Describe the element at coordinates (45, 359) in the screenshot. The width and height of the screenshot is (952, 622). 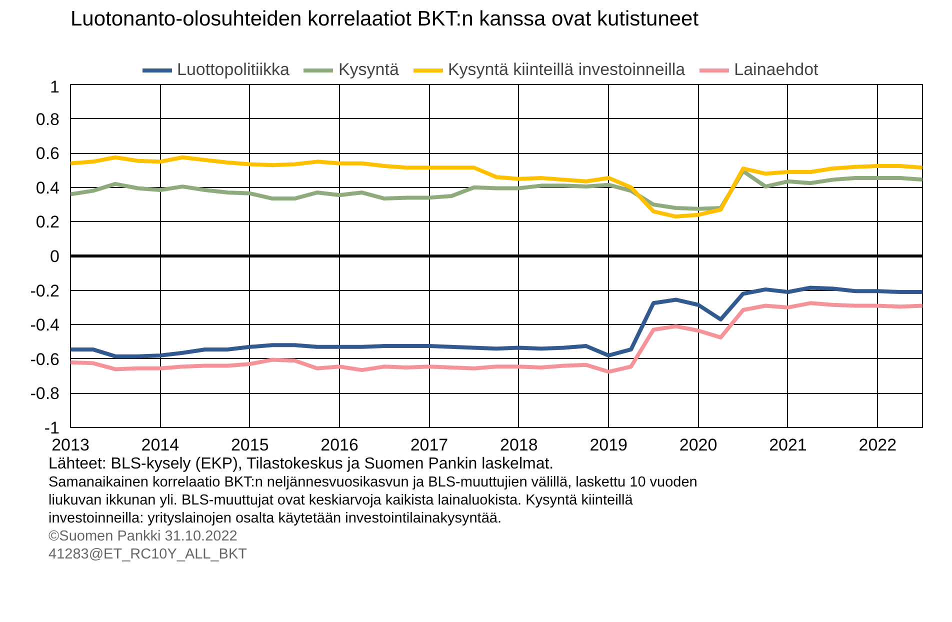
I see `y-tick-label: -0.6` at that location.